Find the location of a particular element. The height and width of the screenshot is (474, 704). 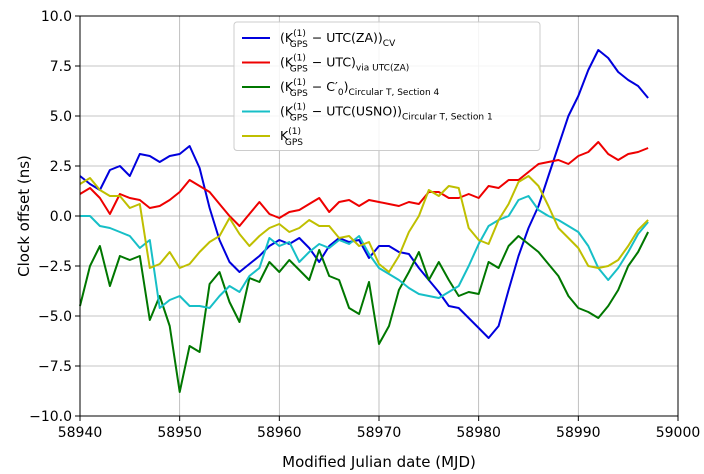

x-tick-label: 58950 is located at coordinates (179, 433).